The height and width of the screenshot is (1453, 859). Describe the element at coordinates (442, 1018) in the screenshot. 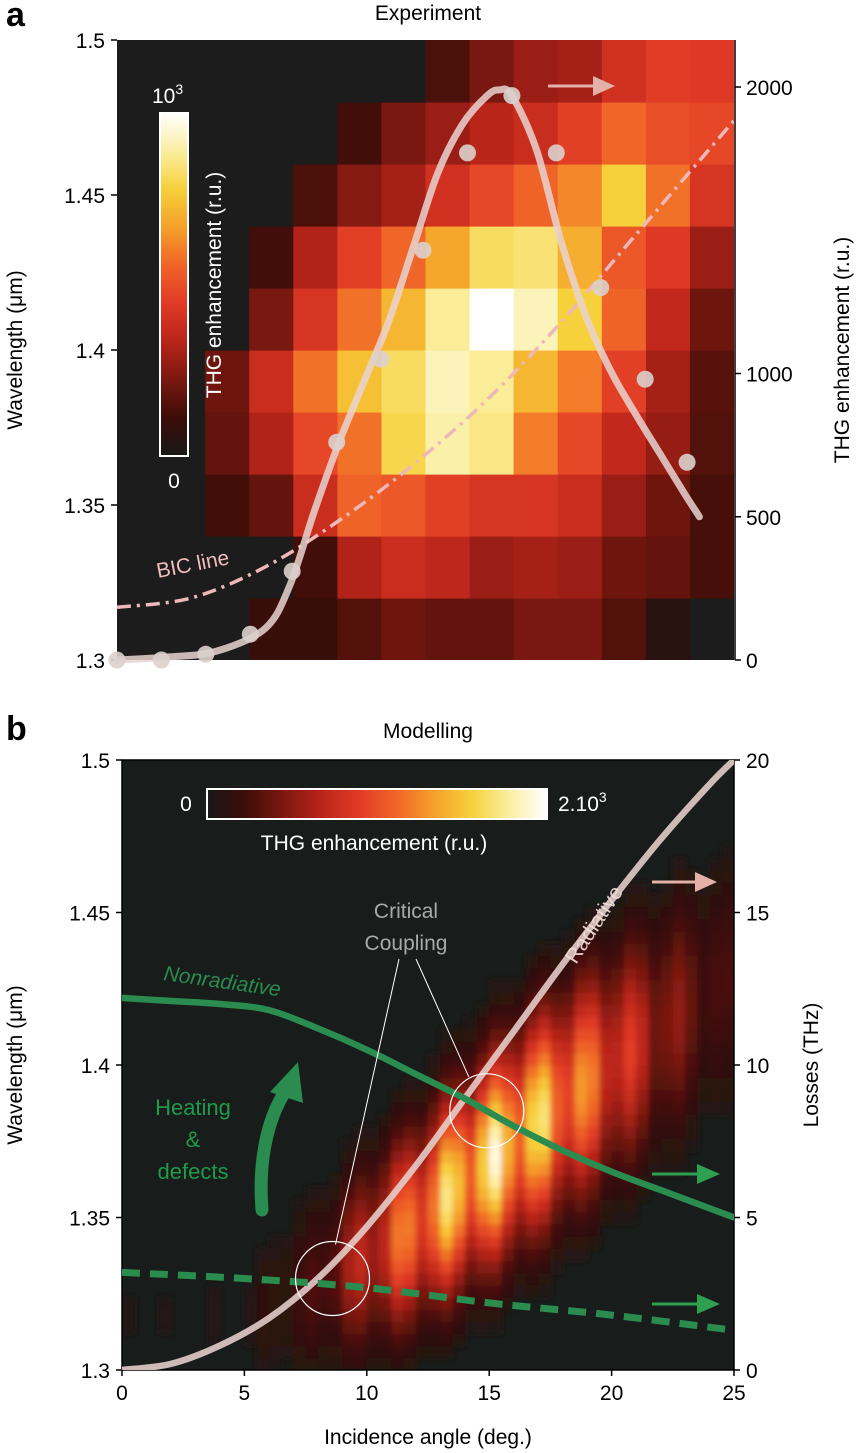

I see `critical-coupling-pointer` at that location.